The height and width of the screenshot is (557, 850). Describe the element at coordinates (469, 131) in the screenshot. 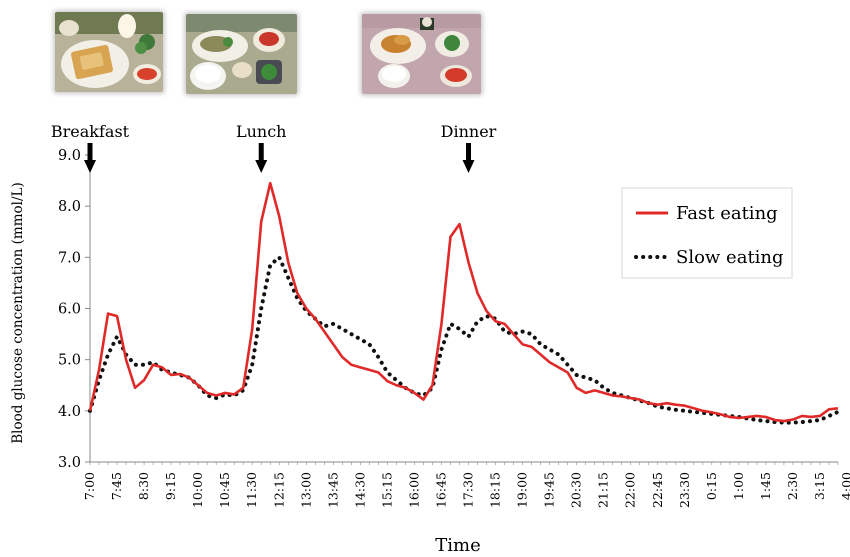

I see `meal-label-dinner: Dinner` at that location.